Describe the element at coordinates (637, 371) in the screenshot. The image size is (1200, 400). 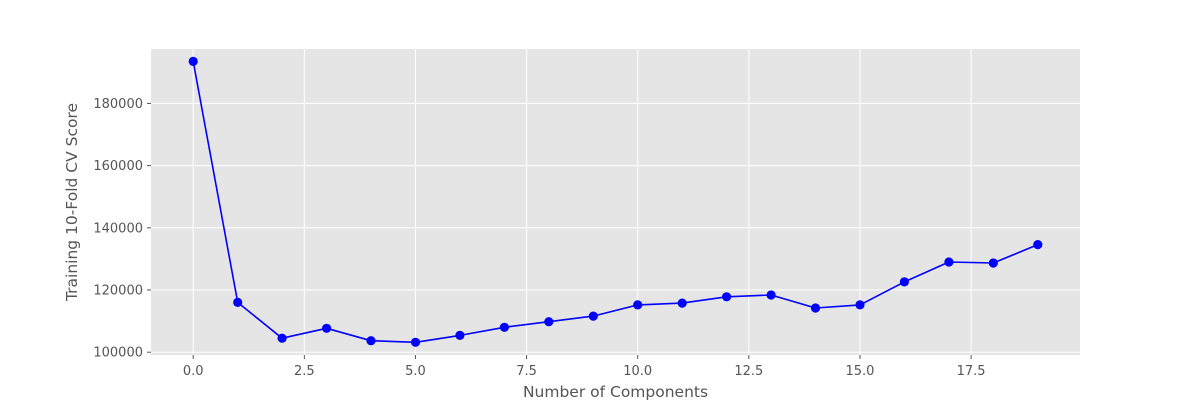
I see `x-tick-label: 10.0` at that location.